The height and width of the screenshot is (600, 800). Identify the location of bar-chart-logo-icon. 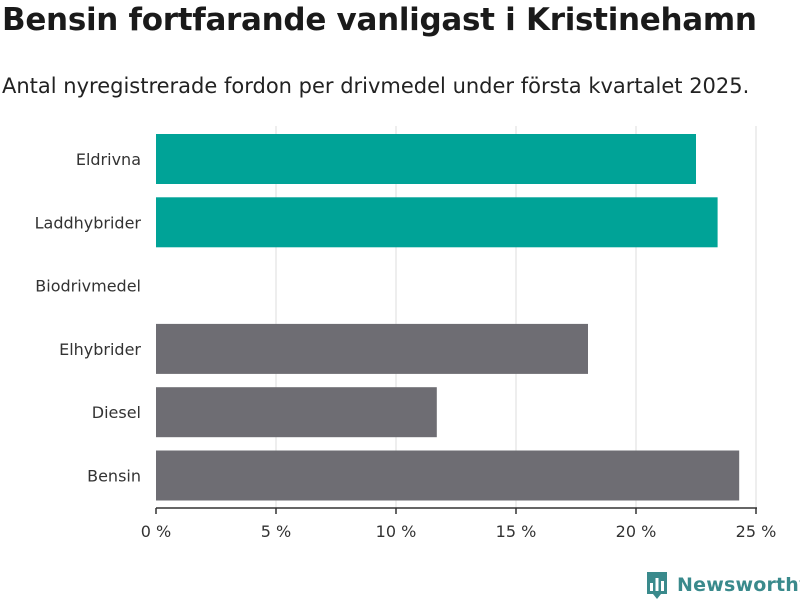
(657, 585).